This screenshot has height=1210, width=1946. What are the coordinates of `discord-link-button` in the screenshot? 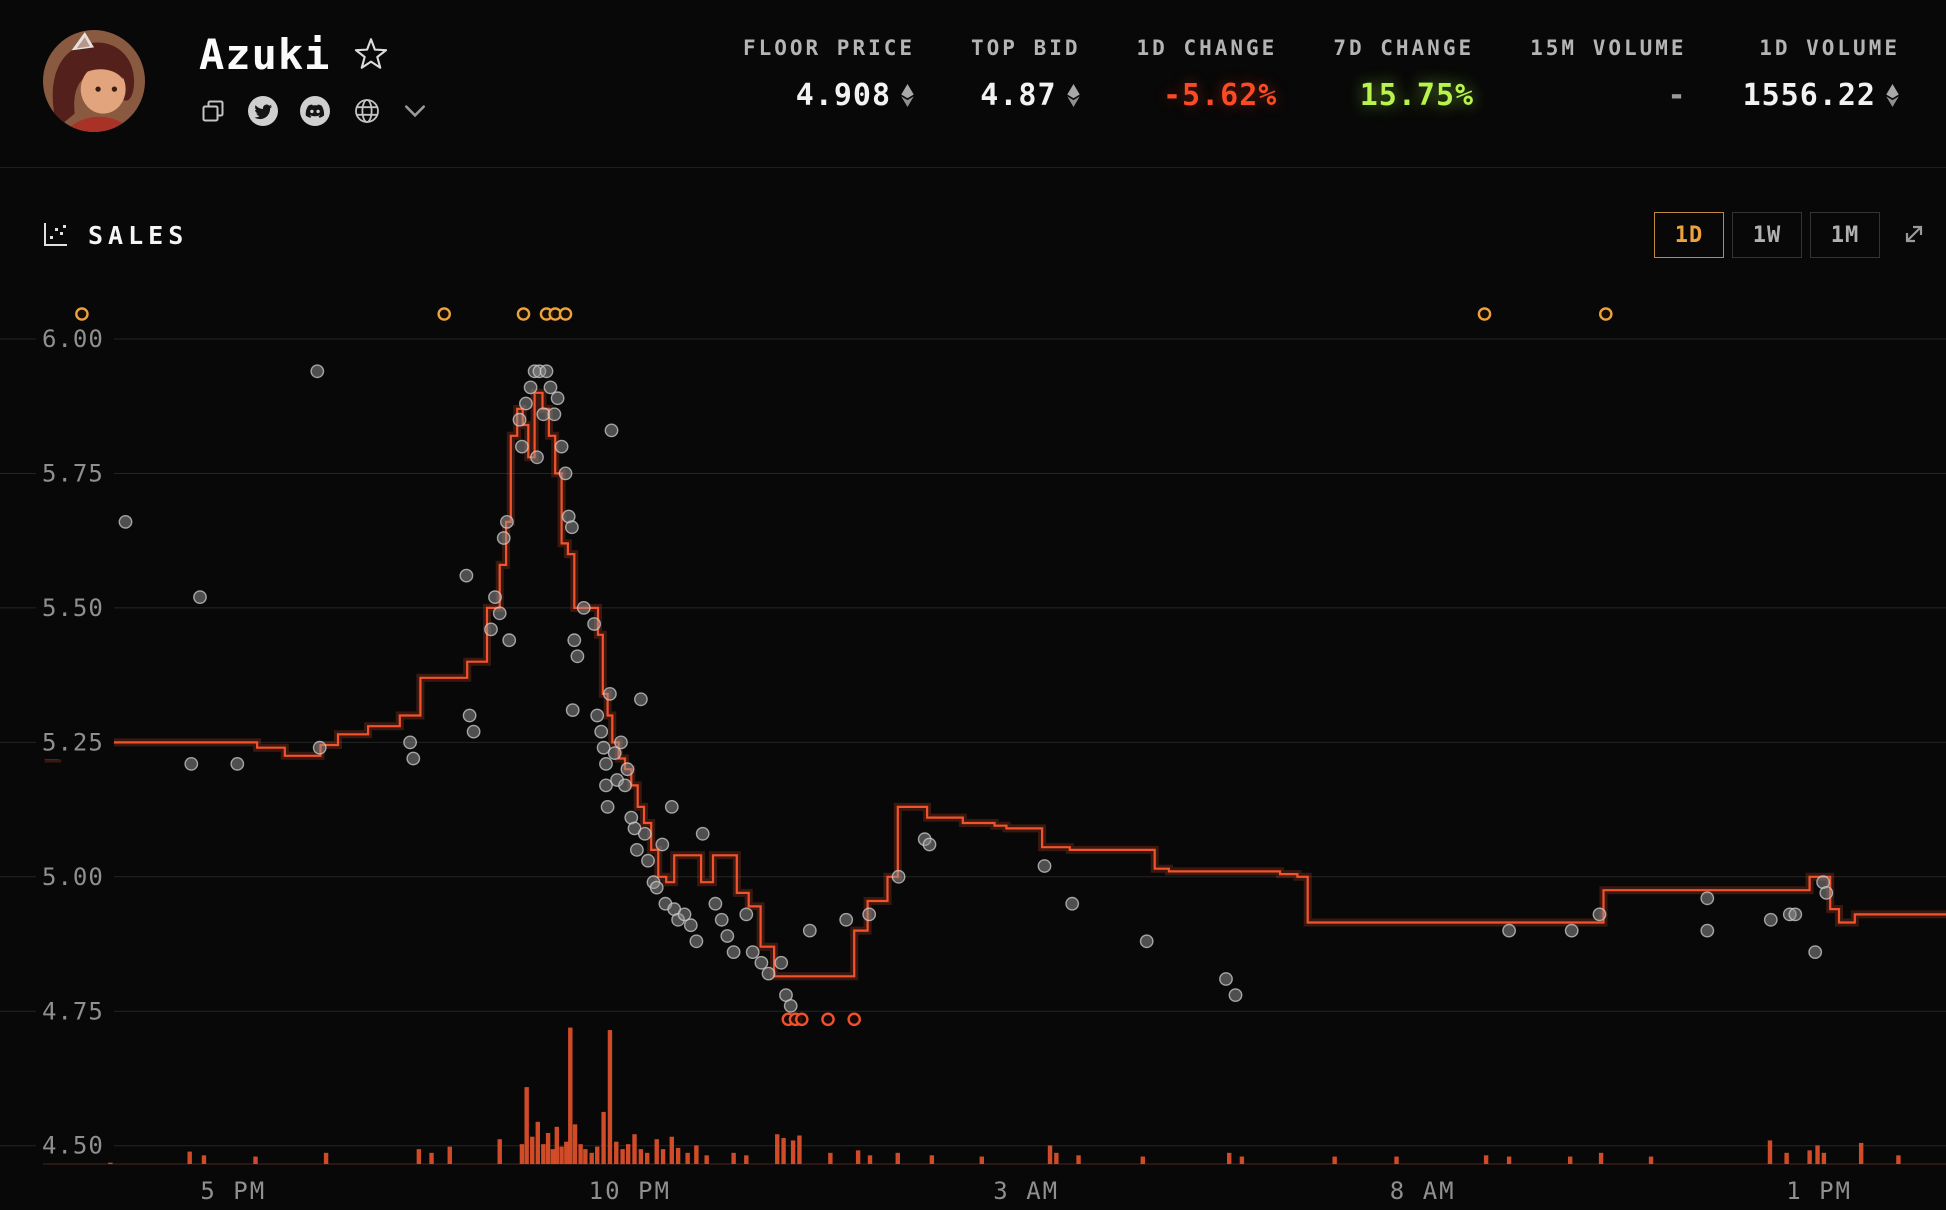 It's located at (315, 111).